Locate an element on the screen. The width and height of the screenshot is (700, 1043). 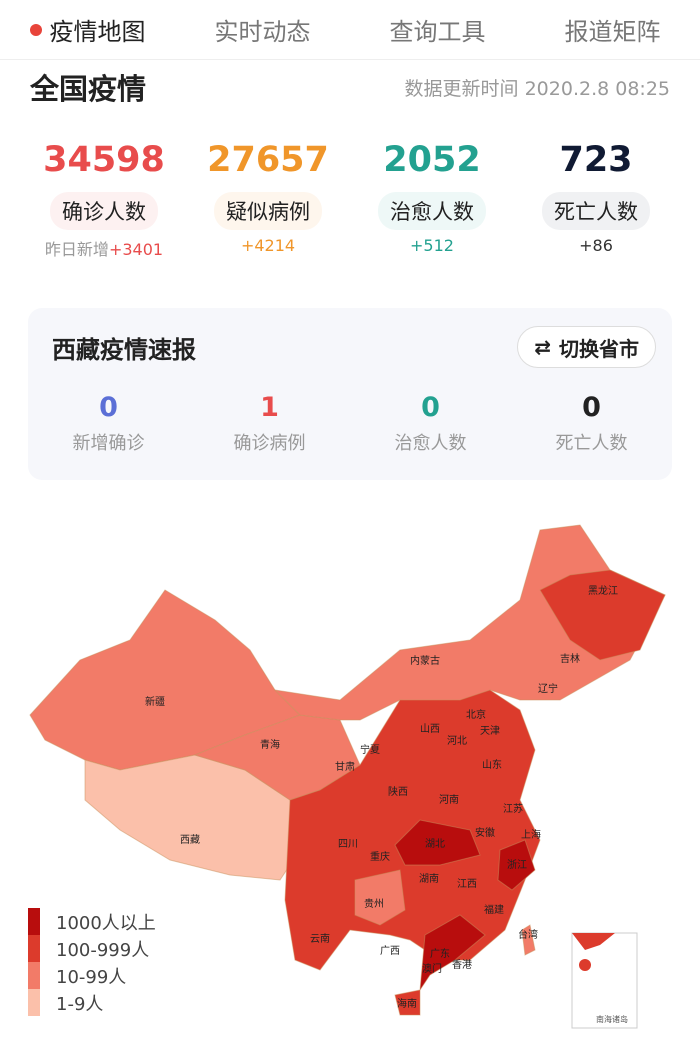
active-dot-icon is located at coordinates (35, 29).